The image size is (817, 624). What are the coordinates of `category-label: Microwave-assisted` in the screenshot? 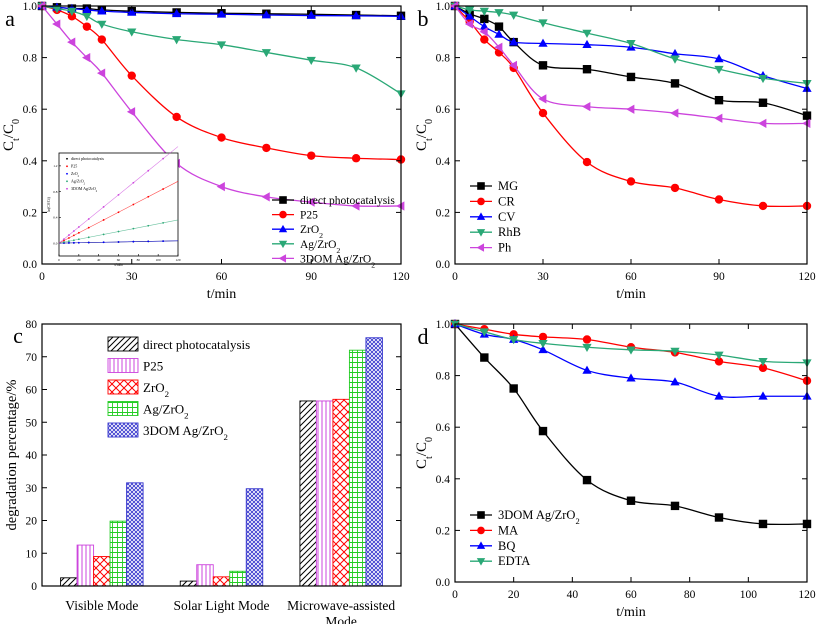 It's located at (341, 605).